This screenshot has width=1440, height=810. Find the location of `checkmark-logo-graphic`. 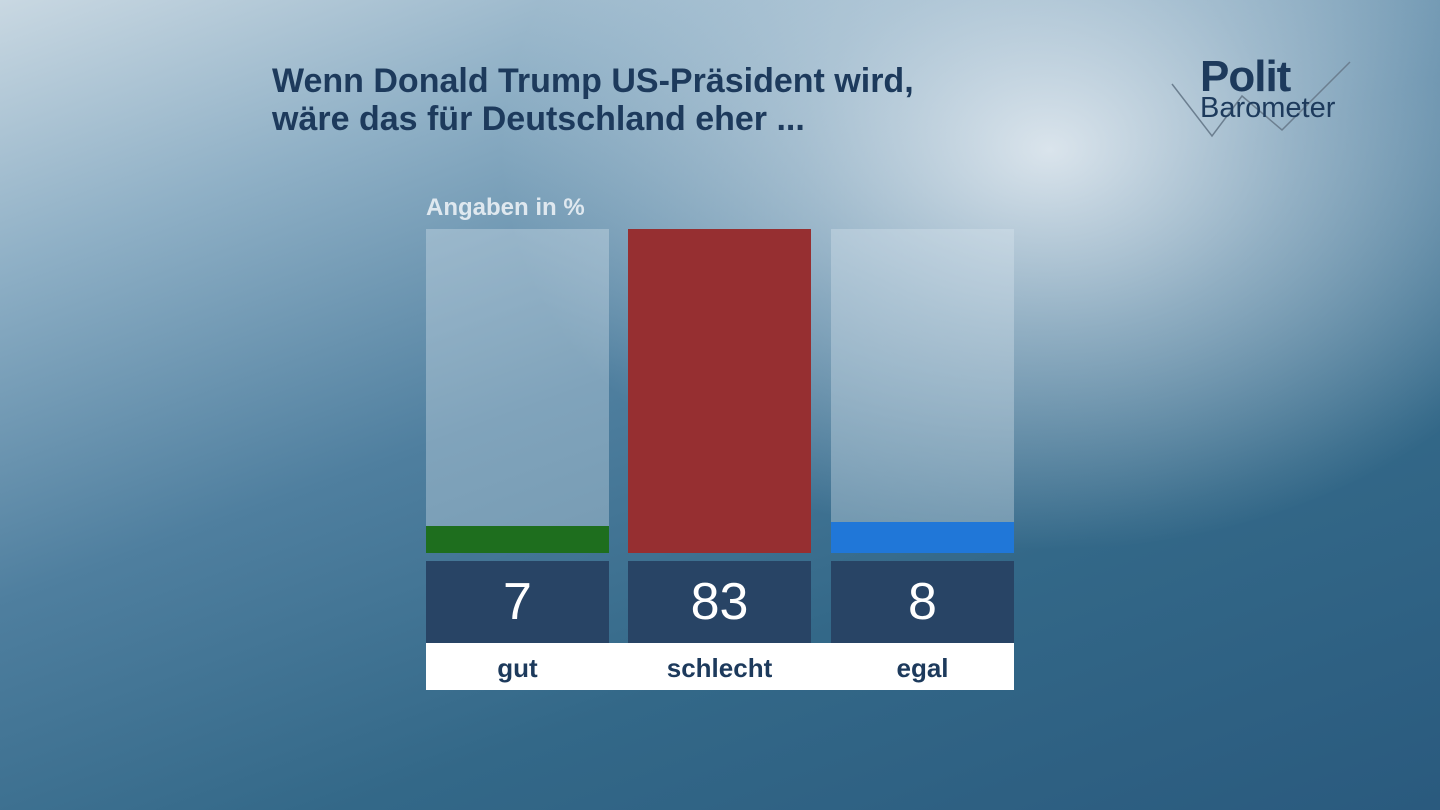

checkmark-logo-graphic is located at coordinates (1261, 99).